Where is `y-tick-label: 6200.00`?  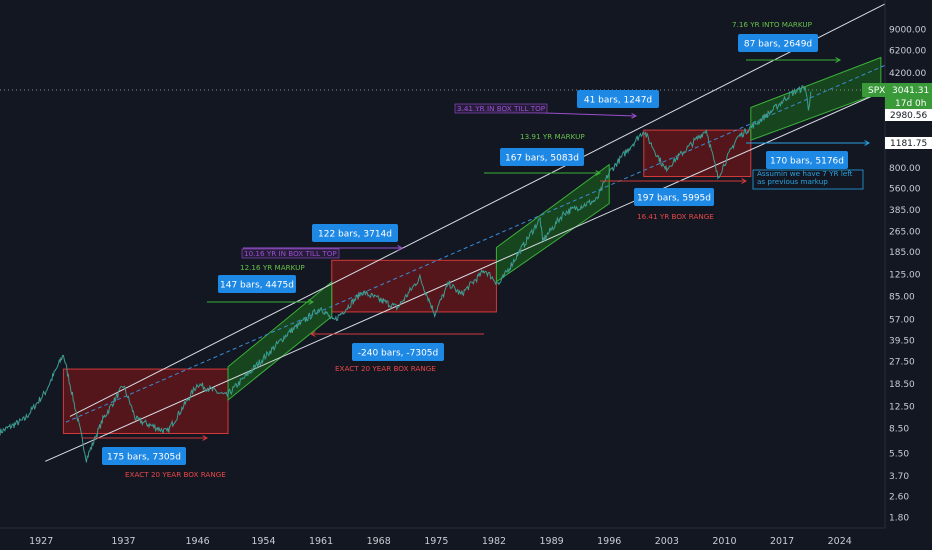
y-tick-label: 6200.00 is located at coordinates (907, 52).